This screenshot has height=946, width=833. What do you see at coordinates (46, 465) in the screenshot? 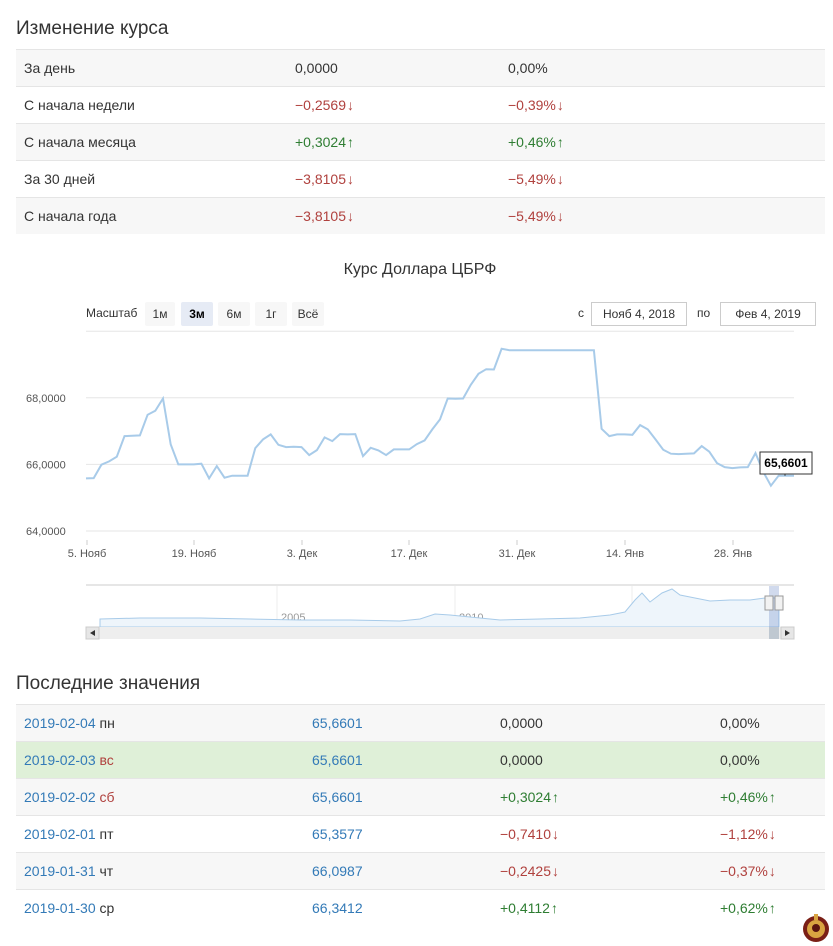
I see `y-tick-label: 66,0000` at bounding box center [46, 465].